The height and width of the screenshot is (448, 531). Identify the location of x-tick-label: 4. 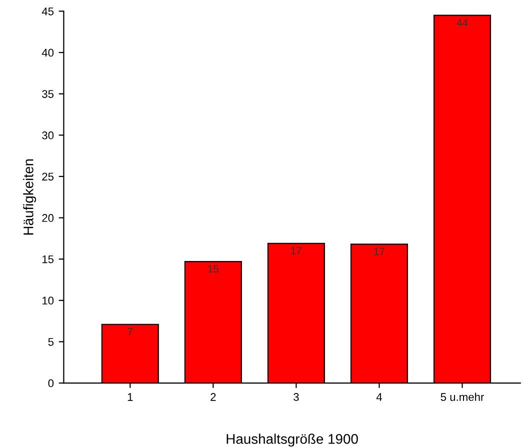
(379, 397).